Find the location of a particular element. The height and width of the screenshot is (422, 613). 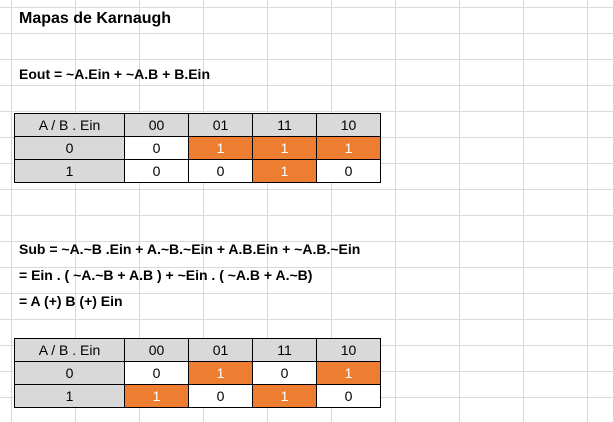

table-row: 1 0 0 1 0 is located at coordinates (197, 171).